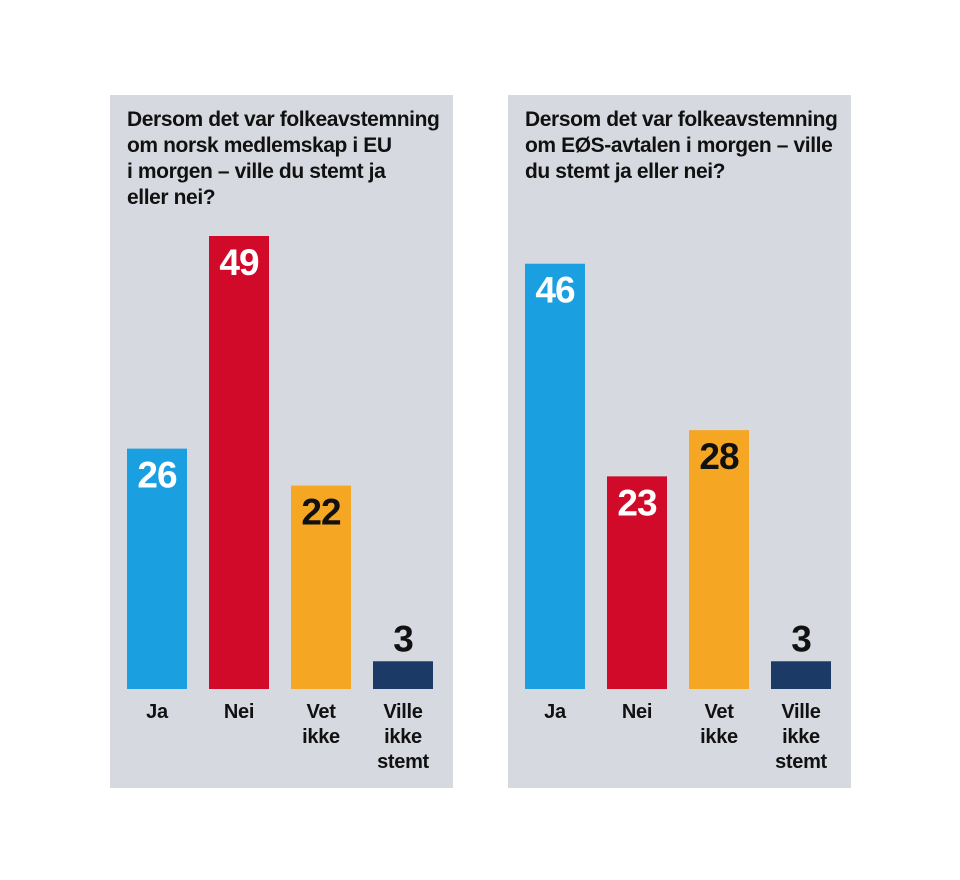 The height and width of the screenshot is (880, 960). Describe the element at coordinates (555, 290) in the screenshot. I see `value-label-ja: 46` at that location.